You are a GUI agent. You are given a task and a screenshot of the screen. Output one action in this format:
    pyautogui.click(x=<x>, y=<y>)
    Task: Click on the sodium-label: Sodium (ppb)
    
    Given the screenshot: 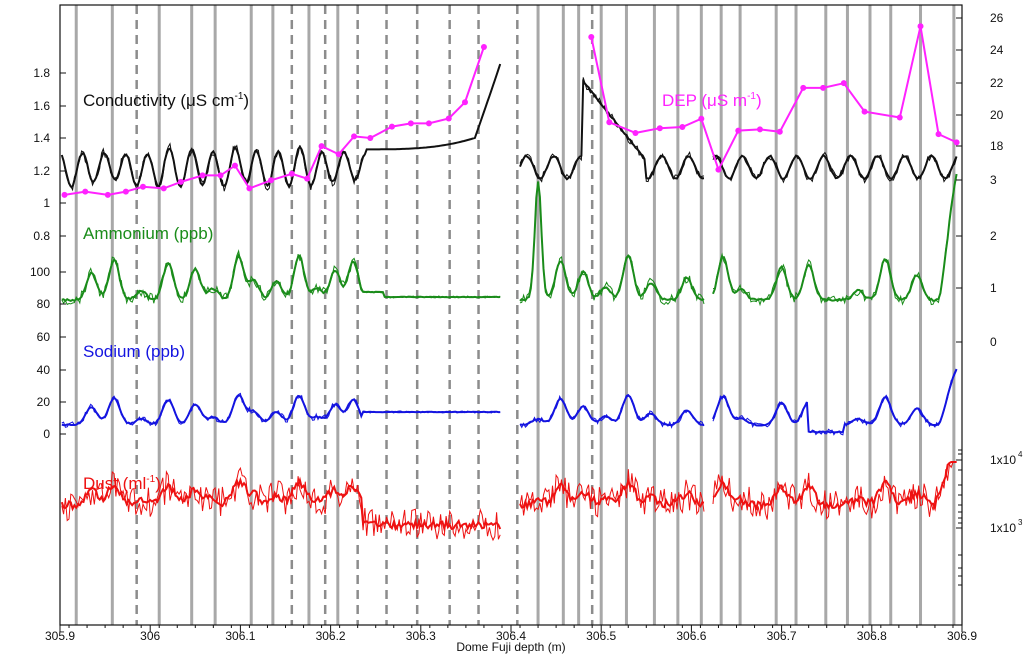 What is the action you would take?
    pyautogui.click(x=134, y=351)
    